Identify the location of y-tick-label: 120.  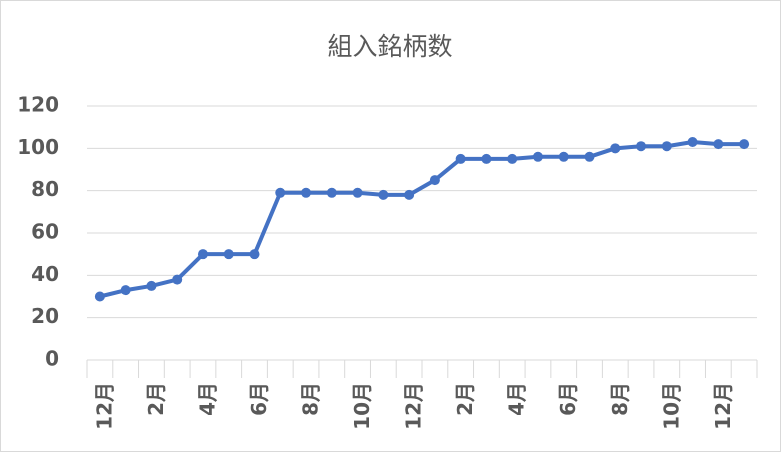
(38, 105).